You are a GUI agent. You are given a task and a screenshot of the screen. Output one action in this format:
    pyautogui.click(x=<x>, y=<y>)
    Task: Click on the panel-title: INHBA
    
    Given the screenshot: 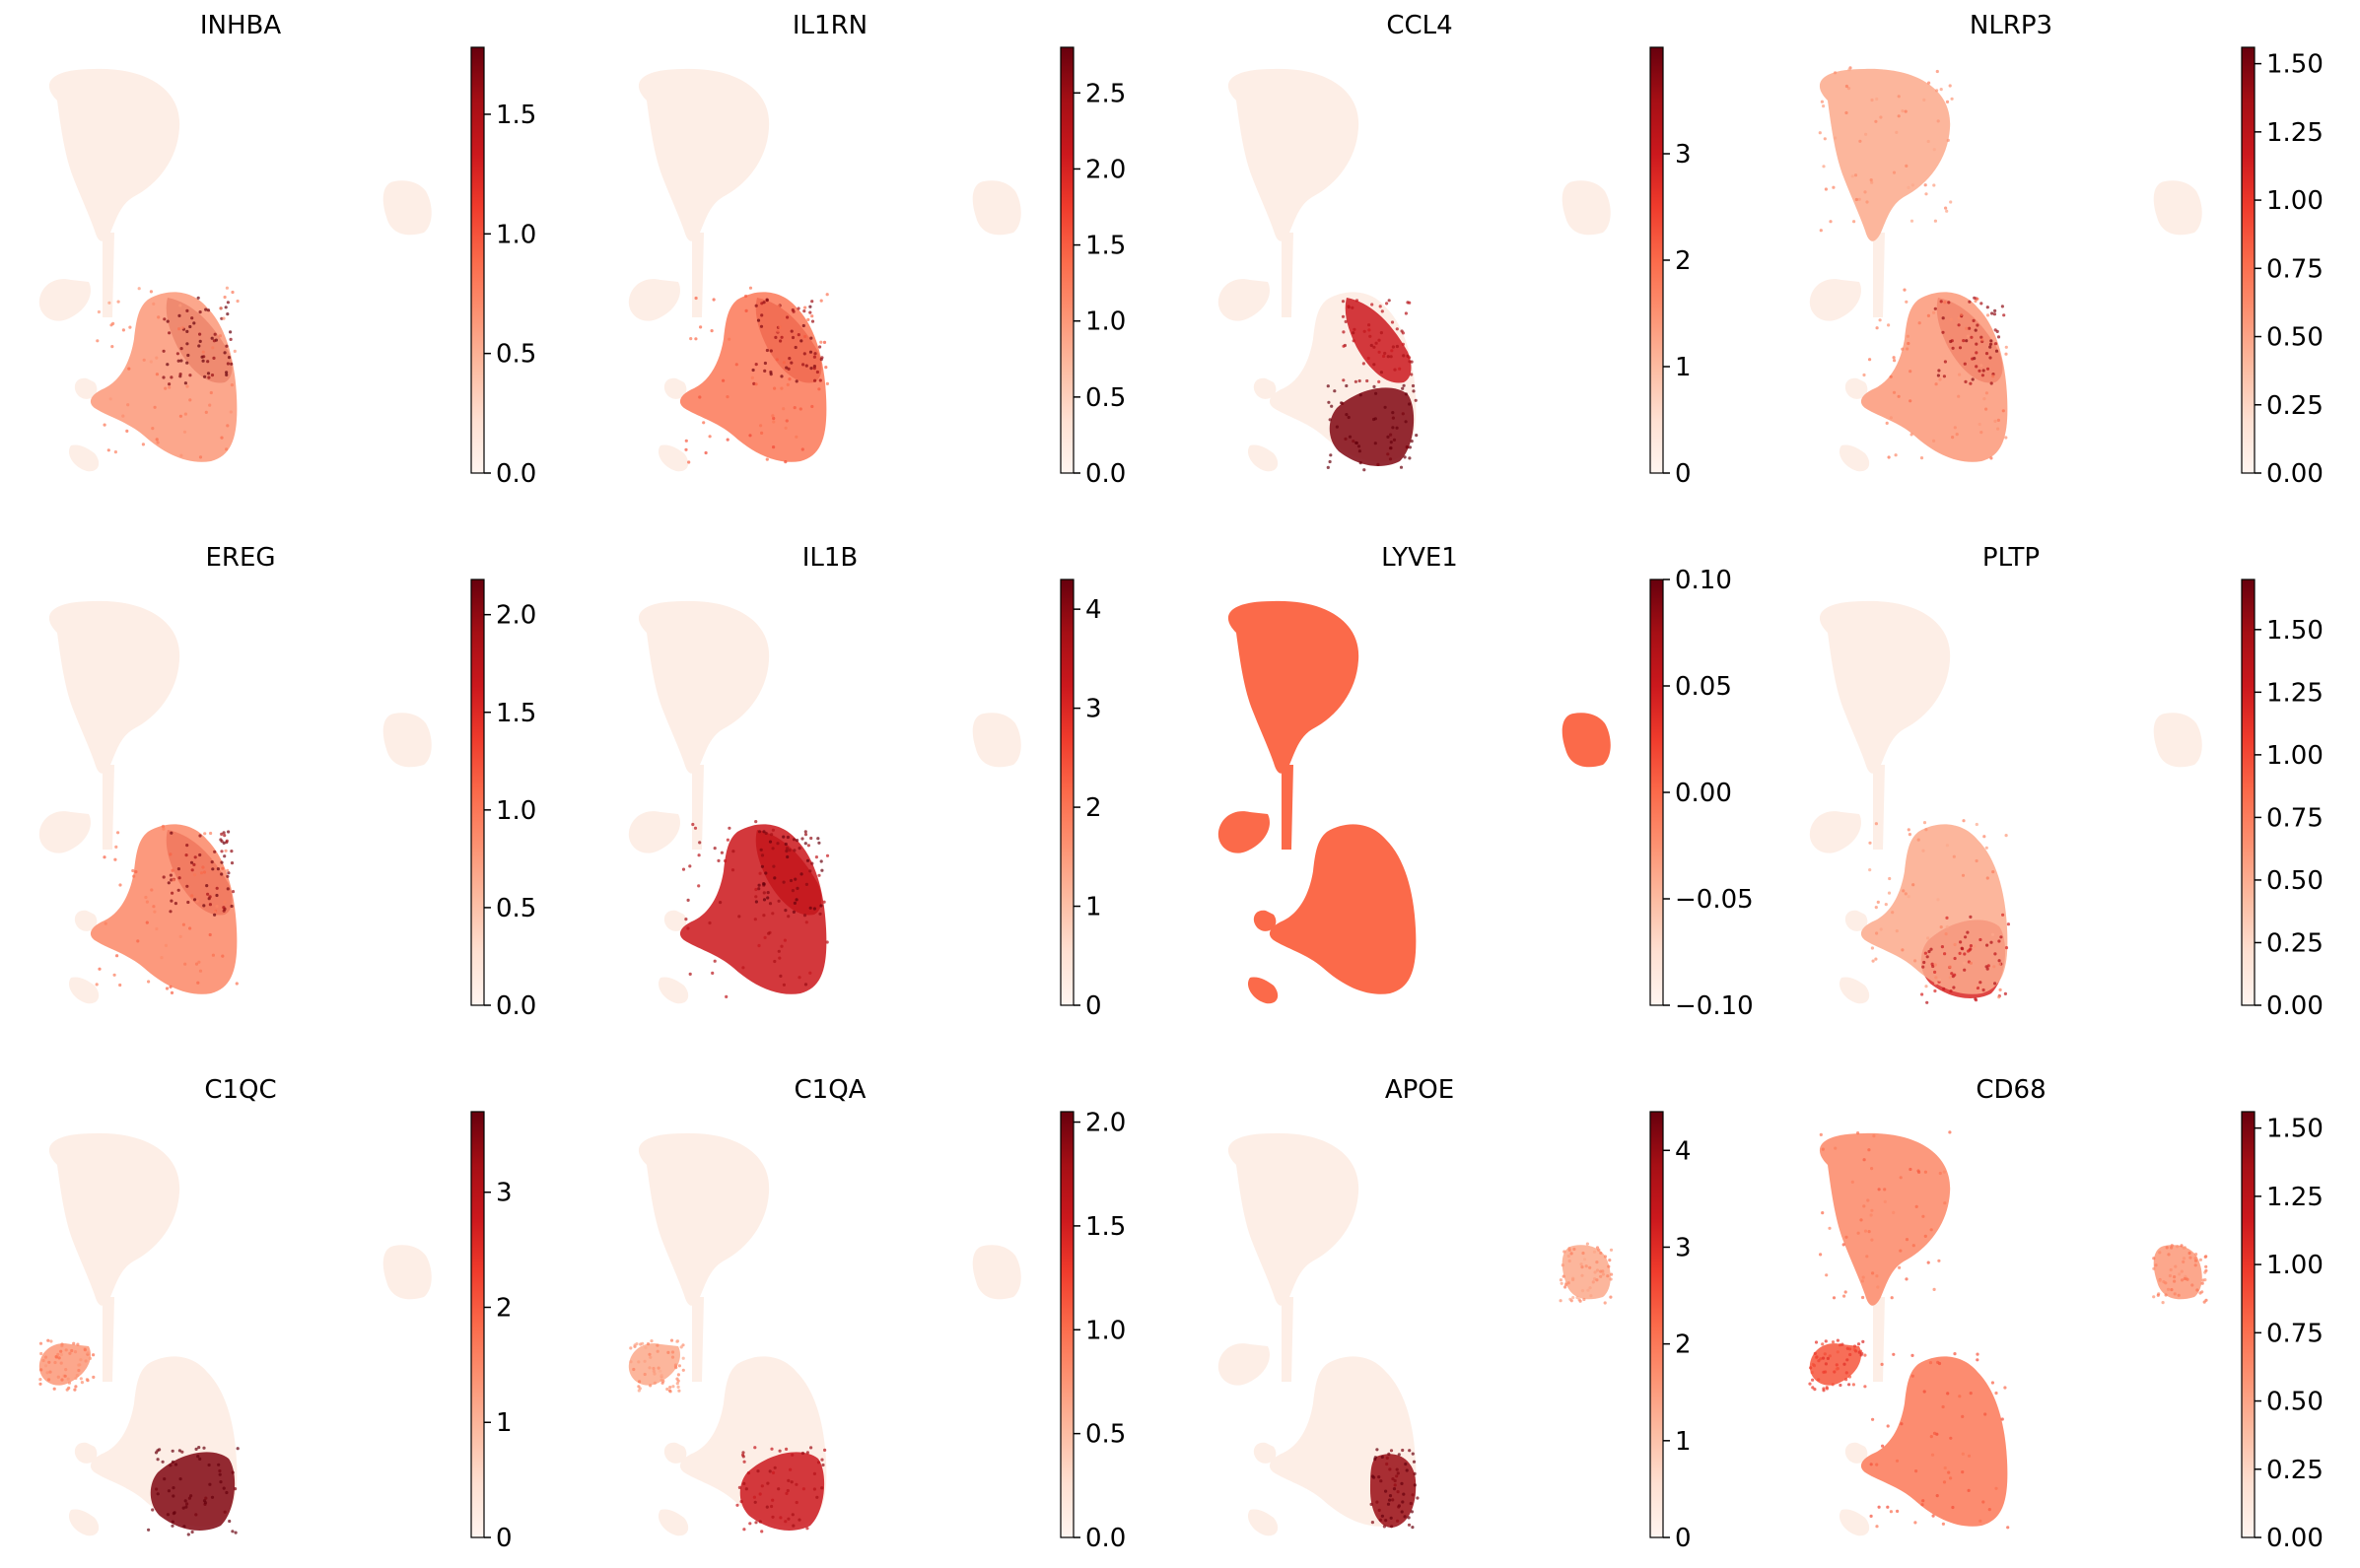 What is the action you would take?
    pyautogui.click(x=241, y=25)
    